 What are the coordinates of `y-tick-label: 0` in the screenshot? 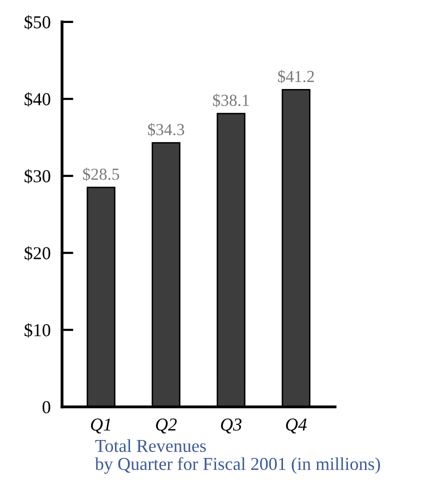 It's located at (46, 407).